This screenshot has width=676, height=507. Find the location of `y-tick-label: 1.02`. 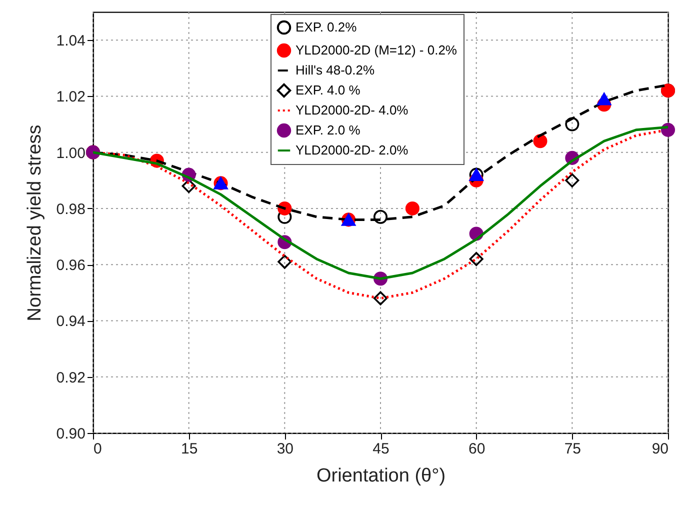

y-tick-label: 1.02 is located at coordinates (71, 97).